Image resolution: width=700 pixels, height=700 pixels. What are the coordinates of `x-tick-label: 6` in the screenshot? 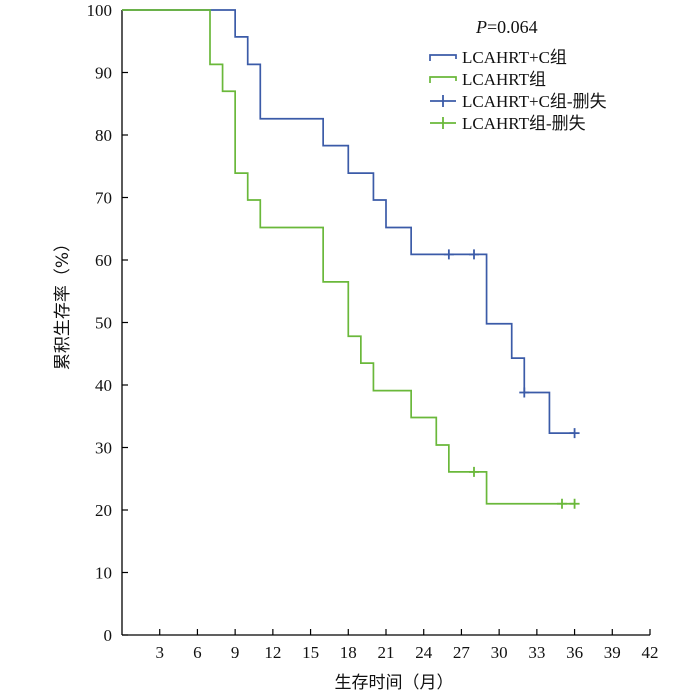 It's located at (197, 652).